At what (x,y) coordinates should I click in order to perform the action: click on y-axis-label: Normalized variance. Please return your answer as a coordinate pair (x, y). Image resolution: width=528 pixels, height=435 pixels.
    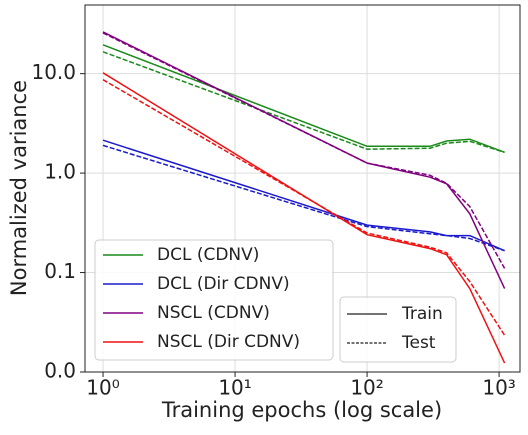
    Looking at the image, I should click on (19, 188).